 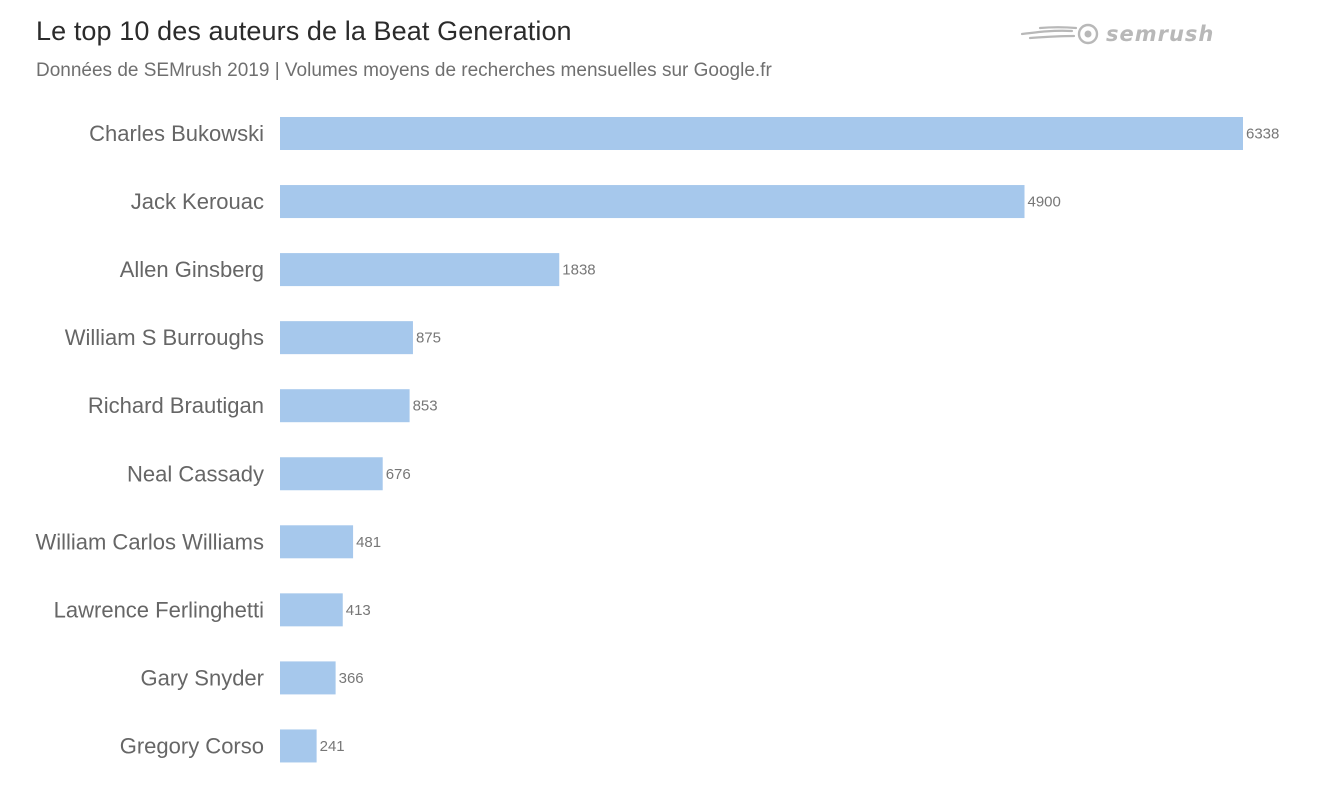 What do you see at coordinates (192, 745) in the screenshot?
I see `category-label: Gregory Corso` at bounding box center [192, 745].